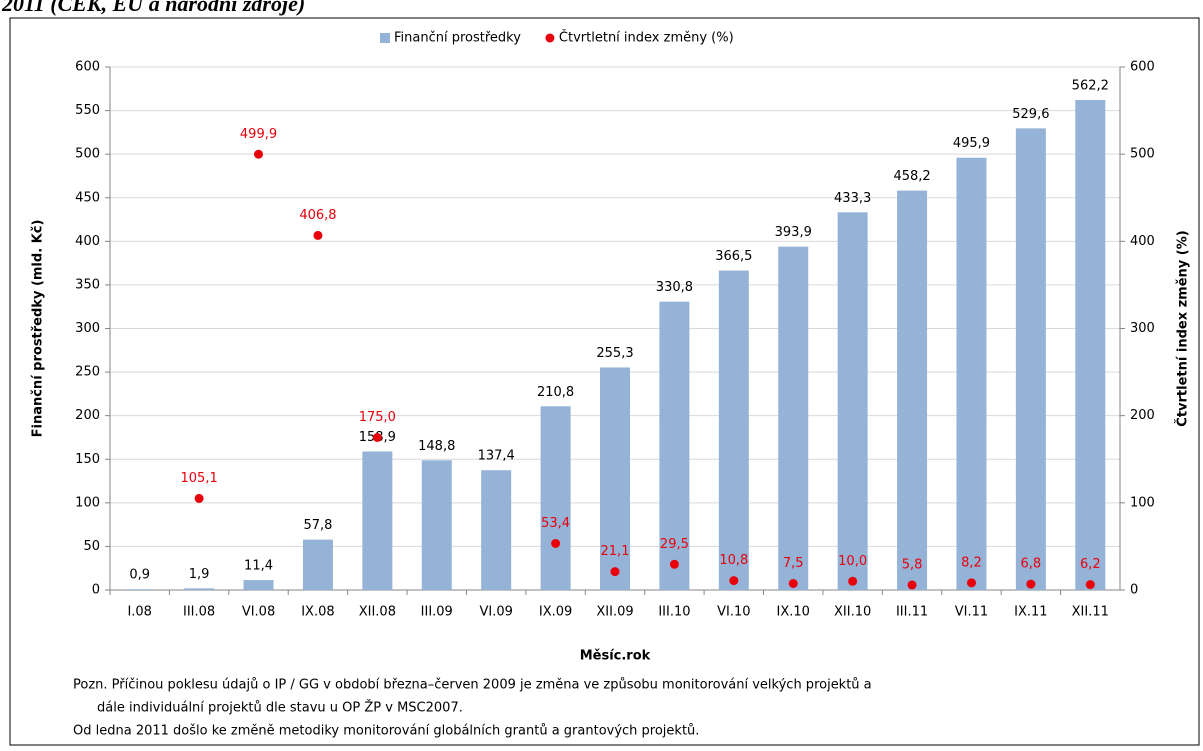 The height and width of the screenshot is (751, 1203). What do you see at coordinates (436, 446) in the screenshot?
I see `bar-label: 148,8` at bounding box center [436, 446].